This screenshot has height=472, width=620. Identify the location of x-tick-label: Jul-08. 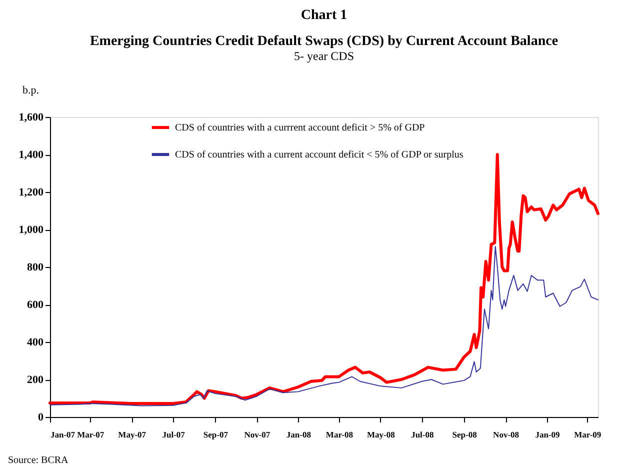
(422, 435).